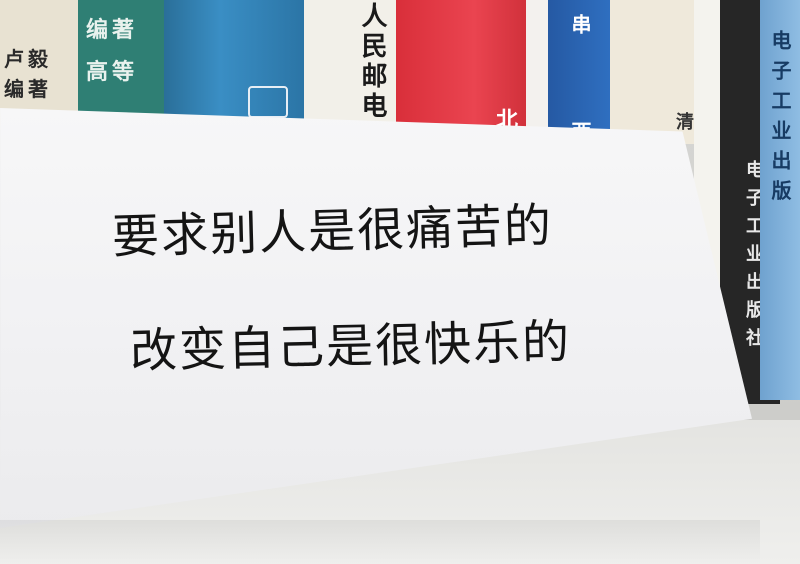  What do you see at coordinates (652, 72) in the screenshot?
I see `book-spine-8: 清` at bounding box center [652, 72].